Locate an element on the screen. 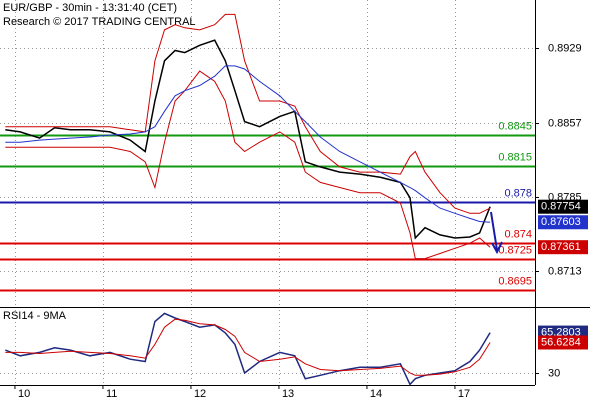 The height and width of the screenshot is (400, 590). last-value-label: 65.2803 is located at coordinates (561, 332).